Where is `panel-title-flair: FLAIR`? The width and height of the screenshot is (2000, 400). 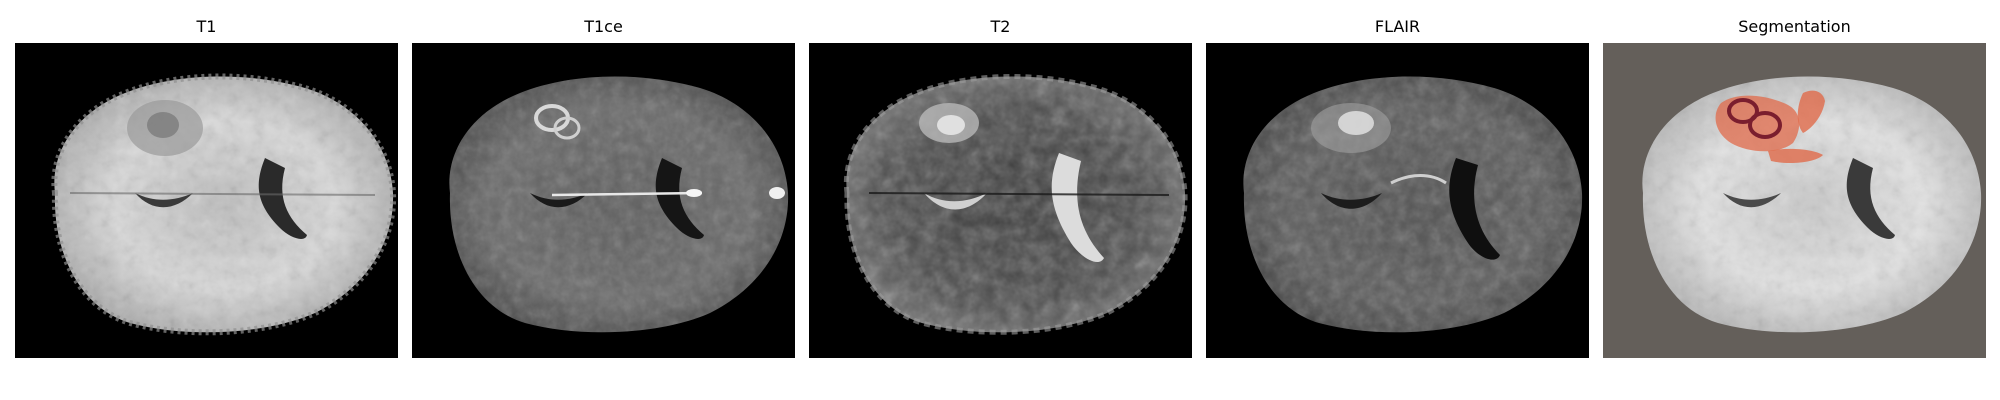
panel-title-flair: FLAIR is located at coordinates (1397, 26).